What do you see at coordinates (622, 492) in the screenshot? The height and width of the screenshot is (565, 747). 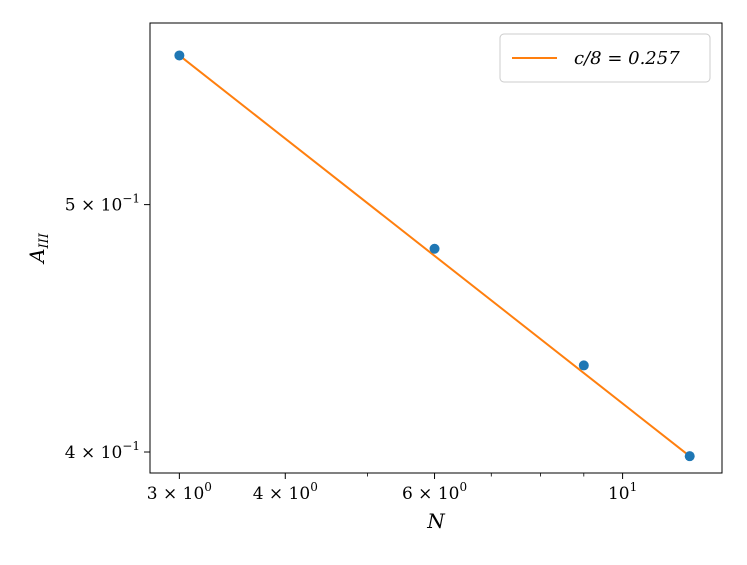 I see `x-tick-label-3: 101` at bounding box center [622, 492].